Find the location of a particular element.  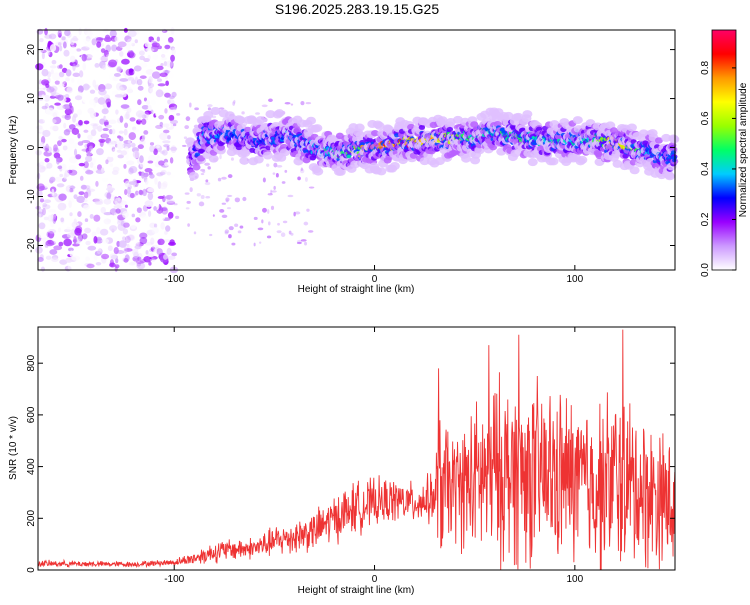

snr-y-label: SNR (10 * v/v) is located at coordinates (13, 448).